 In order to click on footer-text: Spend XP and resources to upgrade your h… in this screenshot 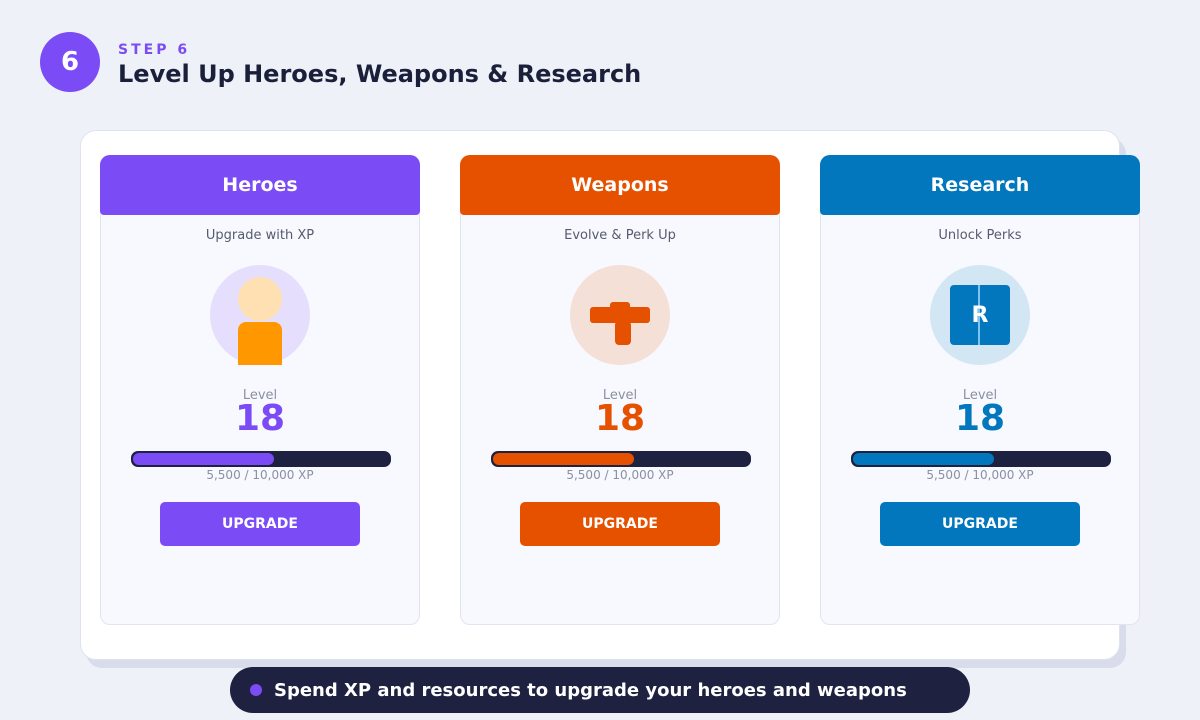, I will do `click(590, 690)`.